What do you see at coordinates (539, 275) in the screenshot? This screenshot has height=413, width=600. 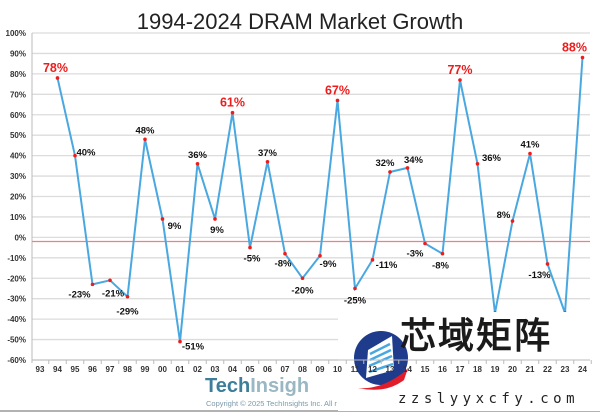 I see `data-label: -13%` at bounding box center [539, 275].